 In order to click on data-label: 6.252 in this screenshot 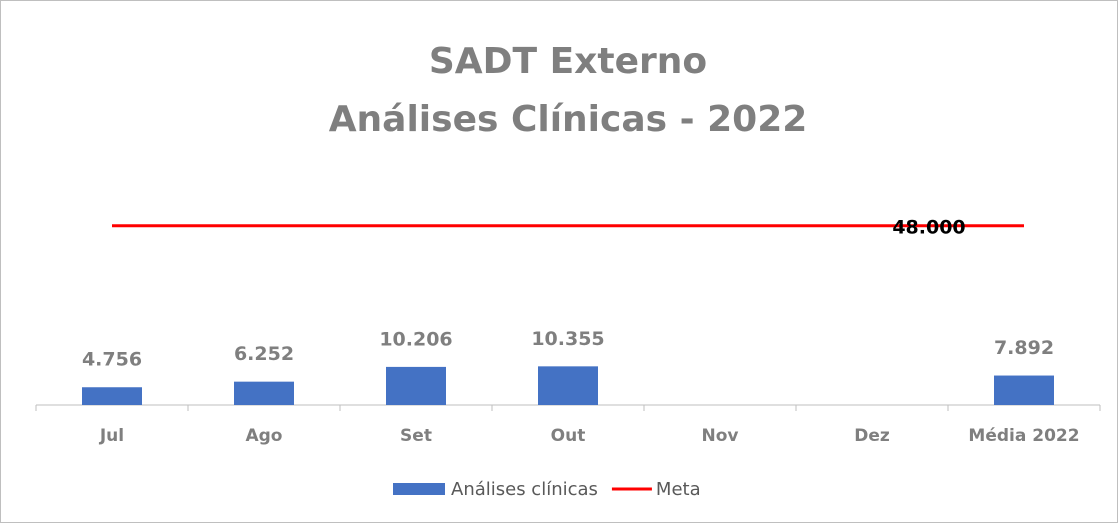, I will do `click(264, 354)`.